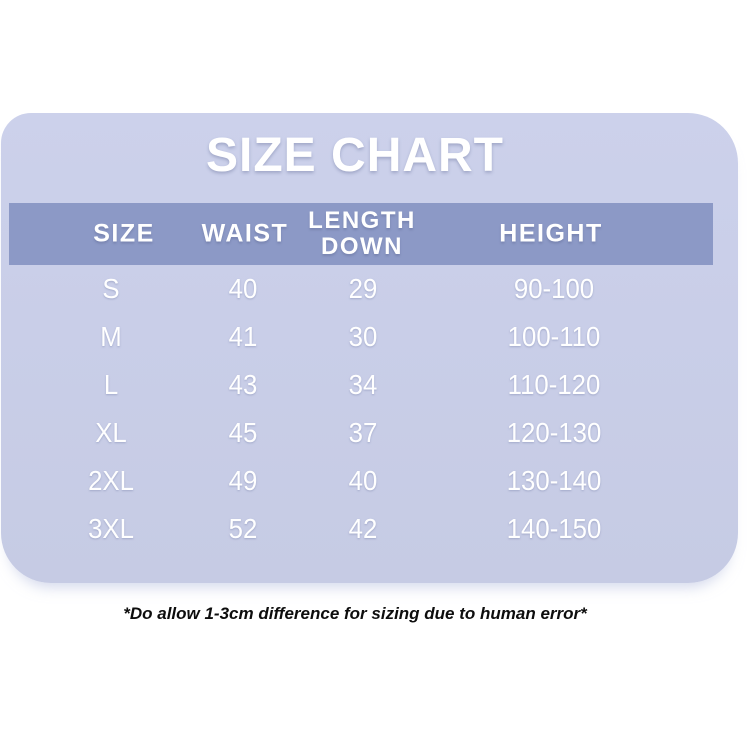 The image size is (750, 750). Describe the element at coordinates (243, 336) in the screenshot. I see `waist-value: 41` at that location.